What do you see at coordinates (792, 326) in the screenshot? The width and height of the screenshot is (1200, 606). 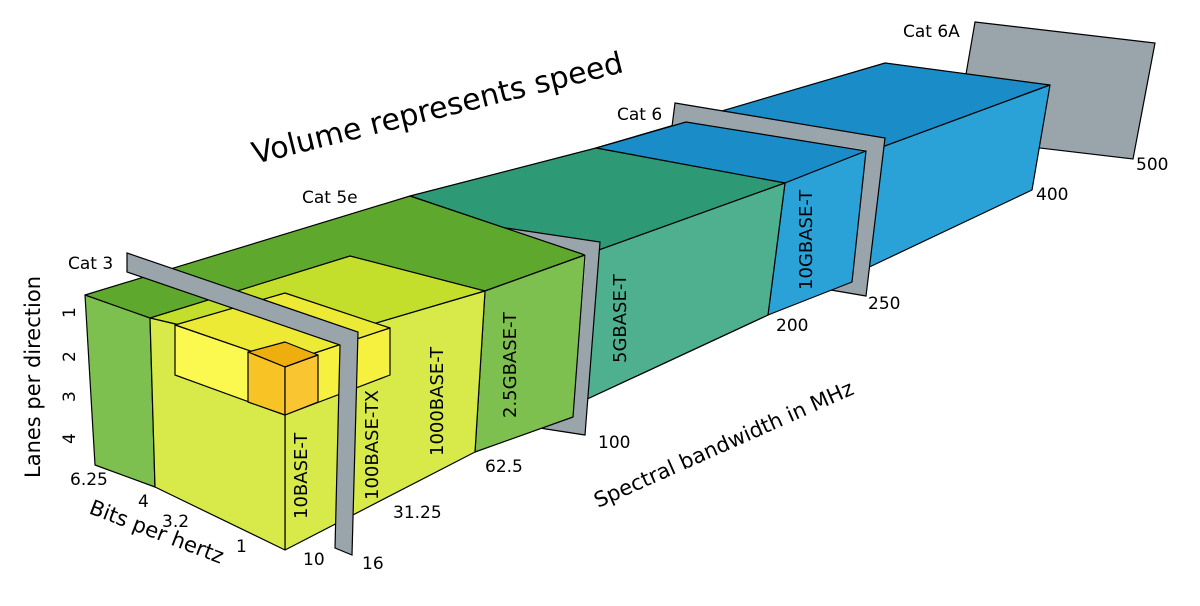 I see `bandwidth-tick: 200` at bounding box center [792, 326].